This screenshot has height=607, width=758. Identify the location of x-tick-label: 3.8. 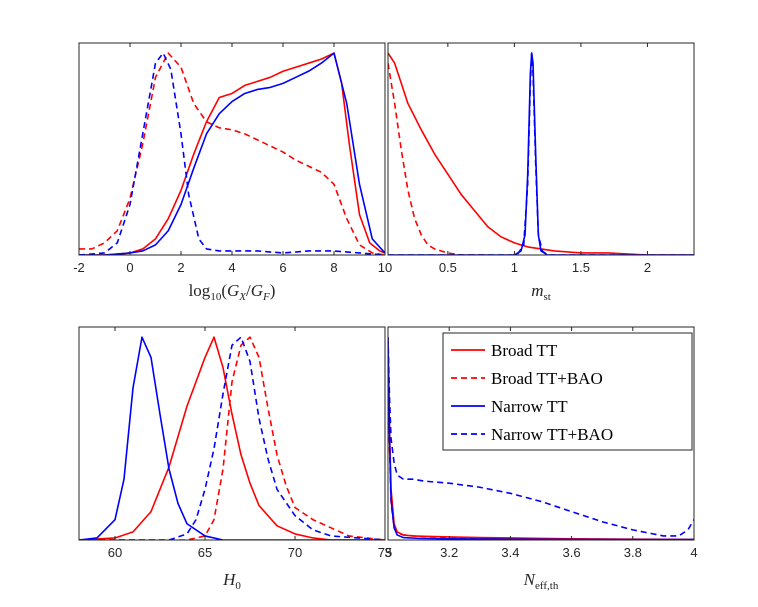
(633, 552).